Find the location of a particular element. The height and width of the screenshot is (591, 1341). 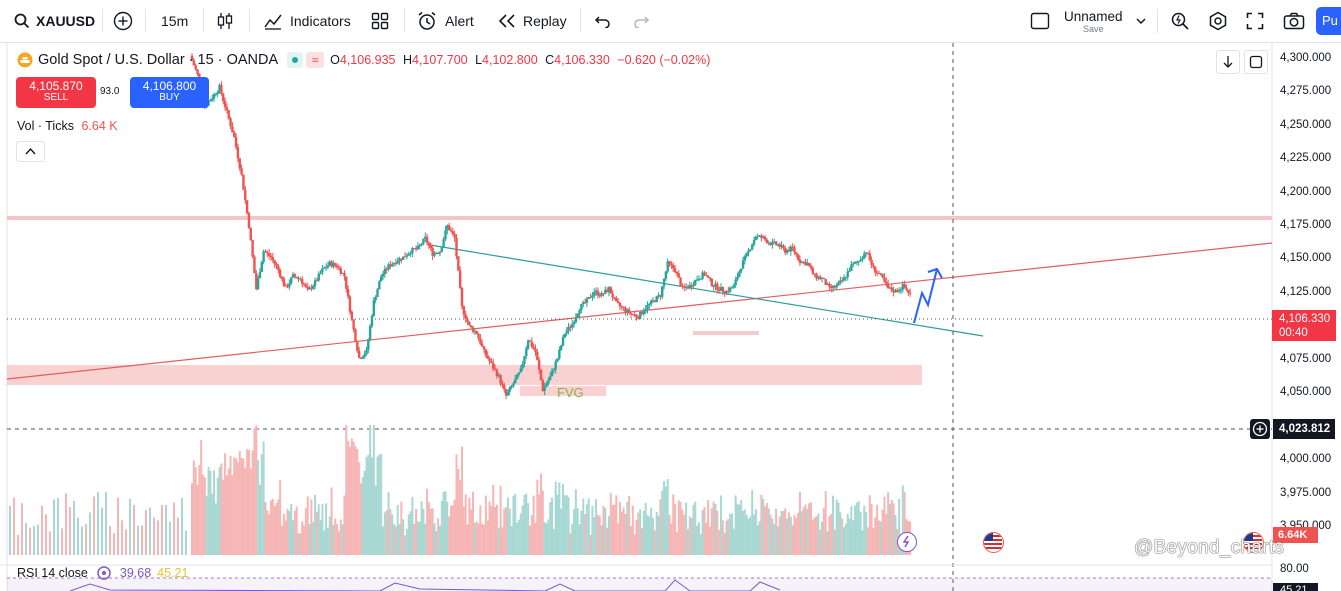

layout-checkbox is located at coordinates (1040, 21).